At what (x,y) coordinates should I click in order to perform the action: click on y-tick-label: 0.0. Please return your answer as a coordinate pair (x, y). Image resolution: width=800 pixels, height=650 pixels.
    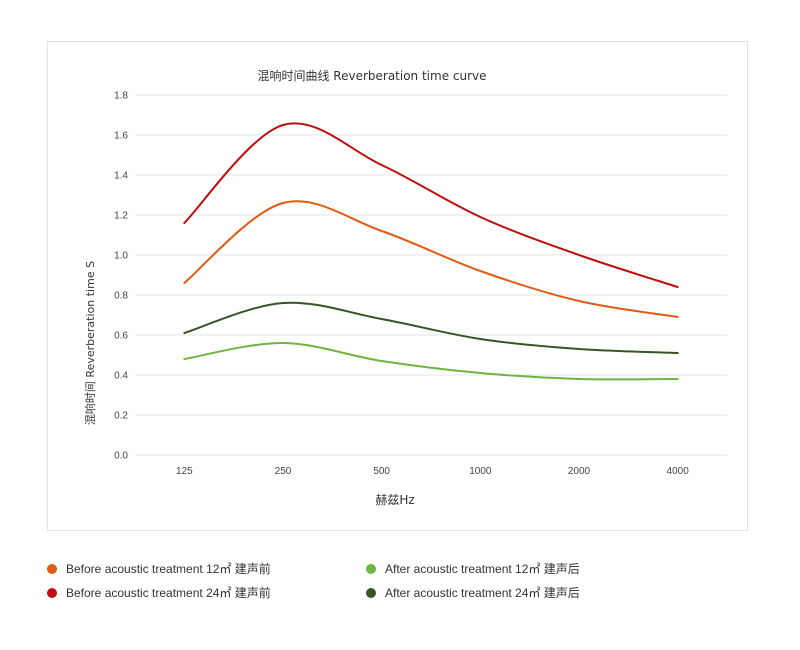
    Looking at the image, I should click on (121, 456).